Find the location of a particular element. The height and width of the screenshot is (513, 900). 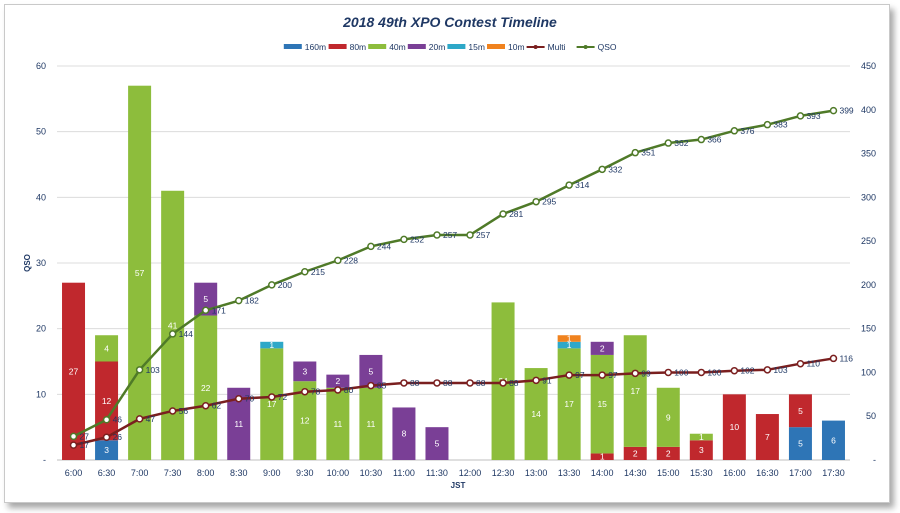

left-tick-label: 50 is located at coordinates (41, 132).